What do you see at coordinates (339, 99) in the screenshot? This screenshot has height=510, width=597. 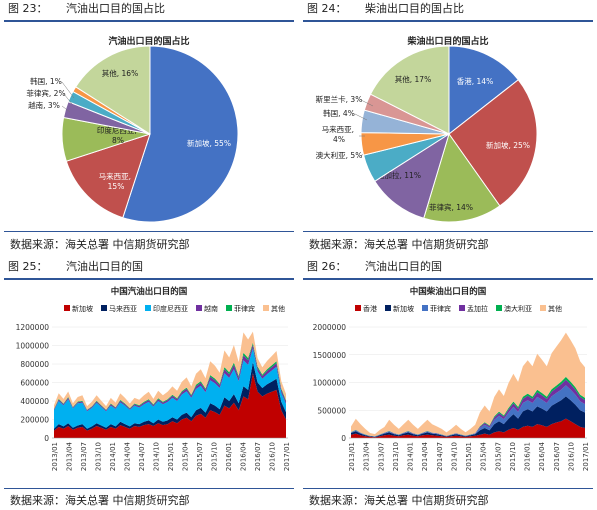 I see `pie-slice-label: 斯里兰卡, 3%` at bounding box center [339, 99].